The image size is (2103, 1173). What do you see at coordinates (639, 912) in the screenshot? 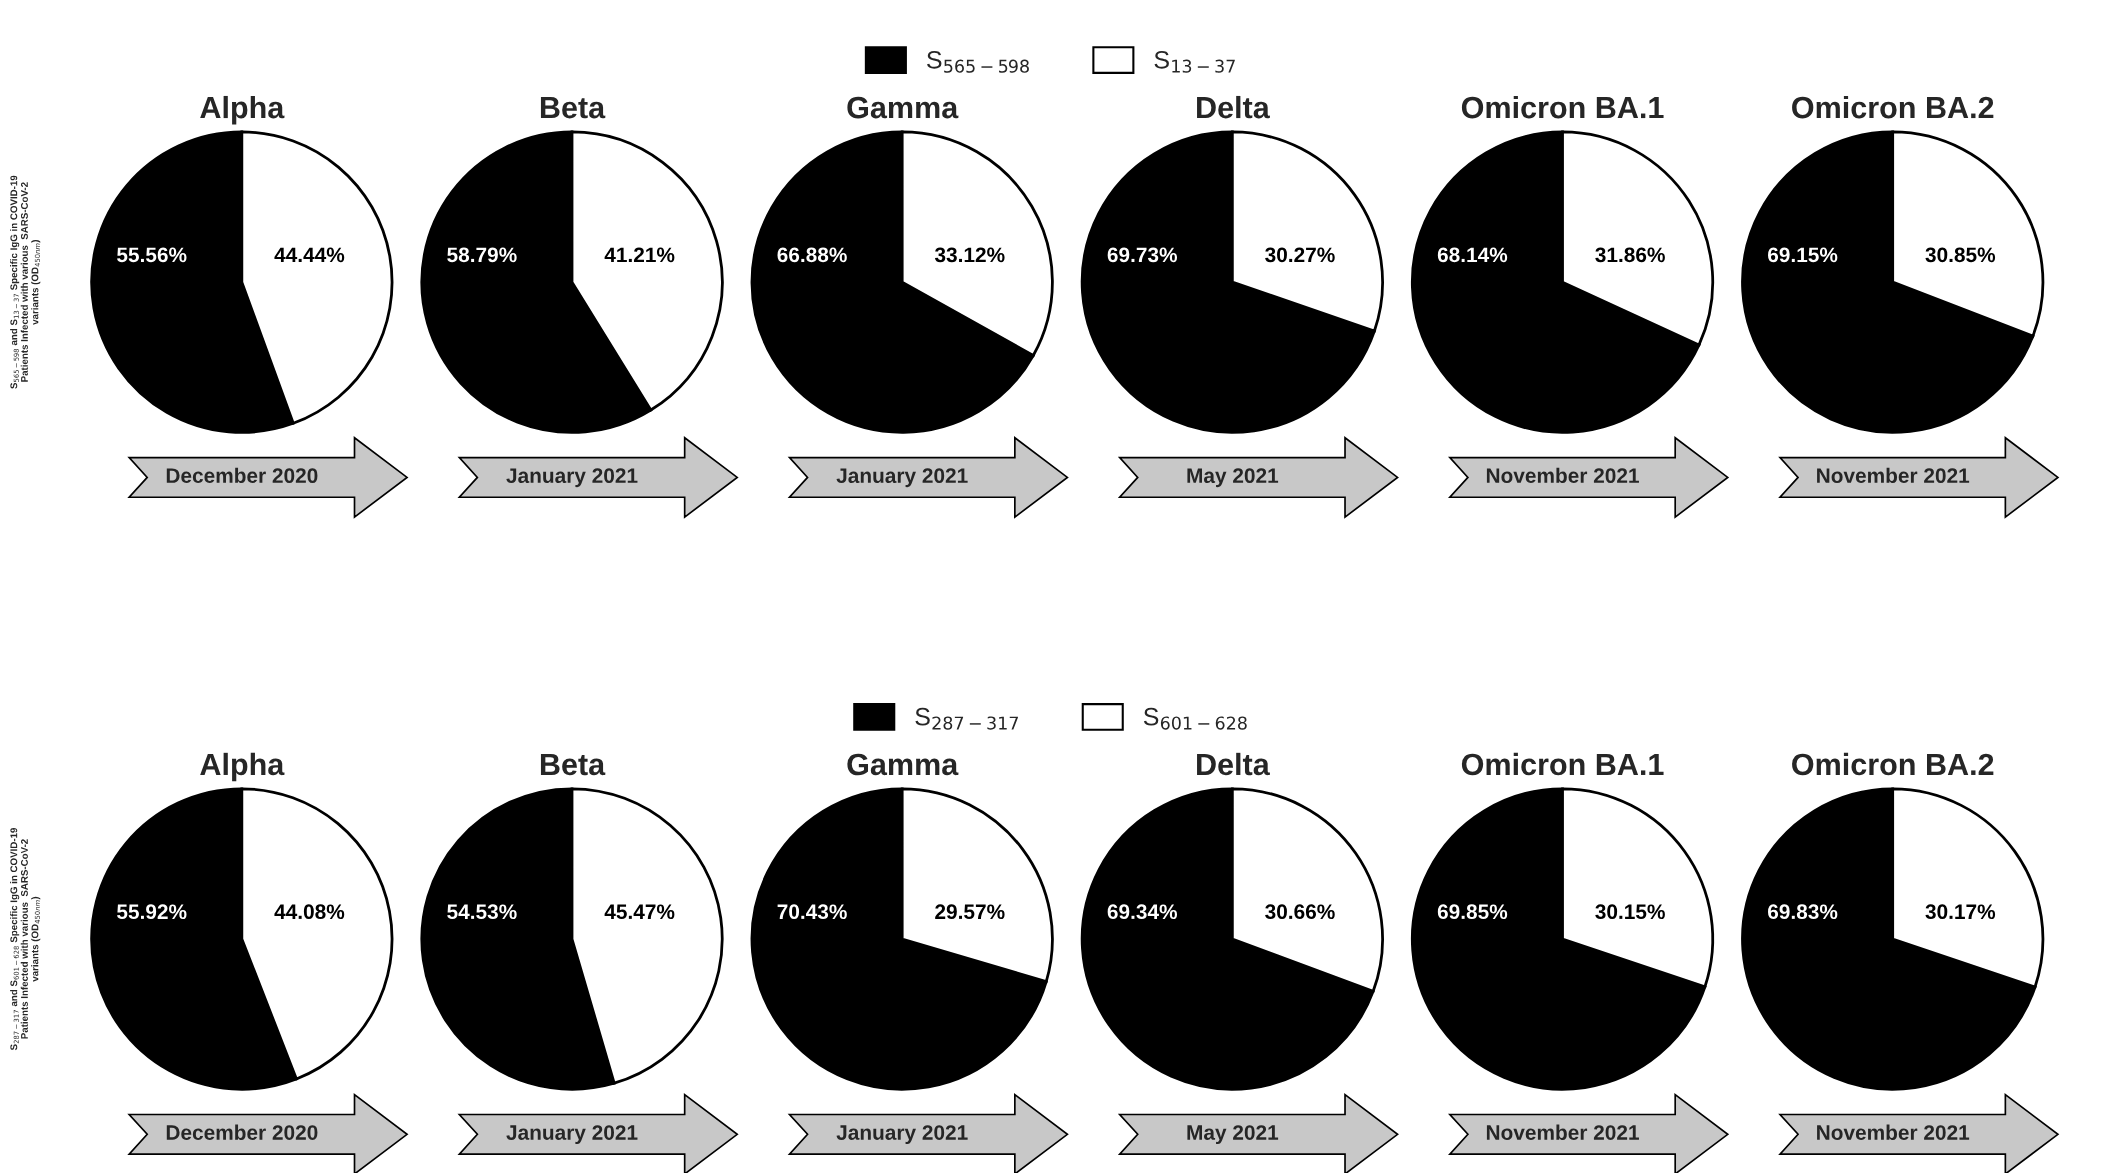
I see `data-label: 45.47%` at bounding box center [639, 912].